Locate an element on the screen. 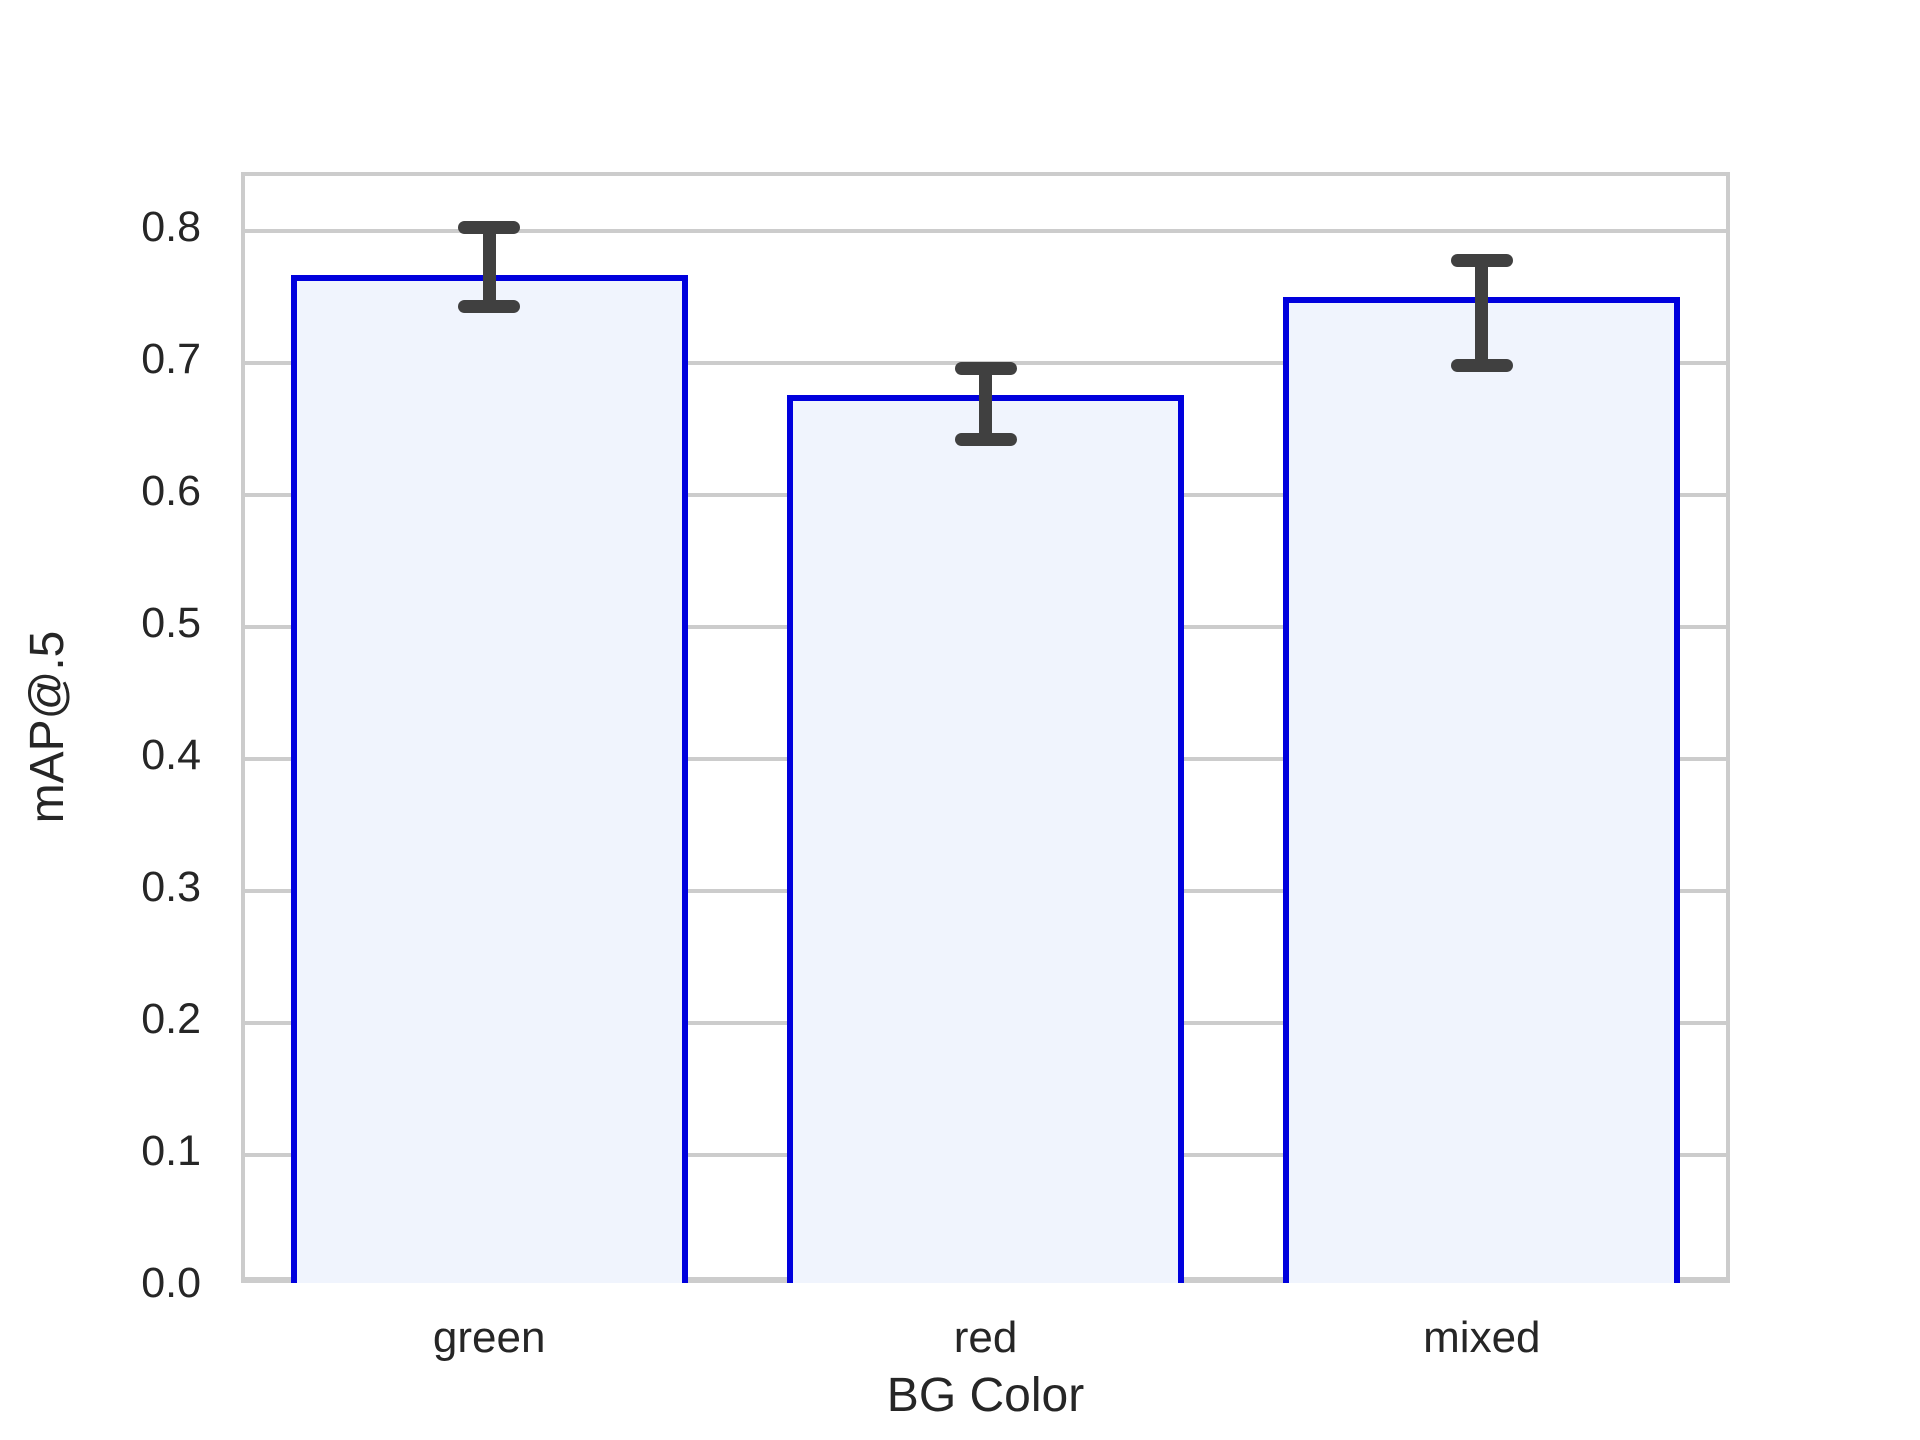 The image size is (1920, 1440). ytick-label-0.3: 0.3 is located at coordinates (171, 887).